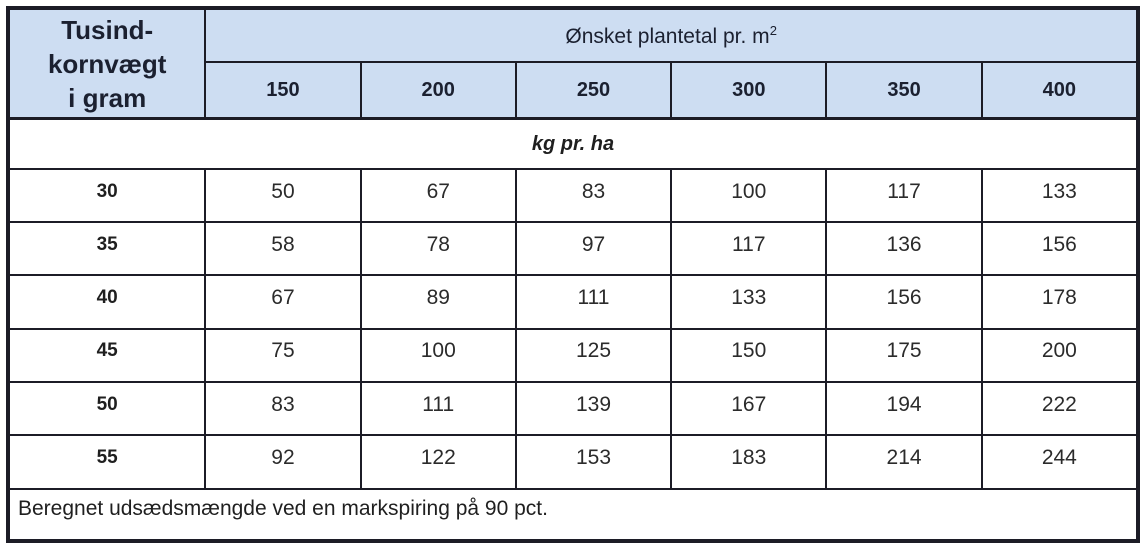  I want to click on cell-tkv35-col200: 78, so click(438, 249).